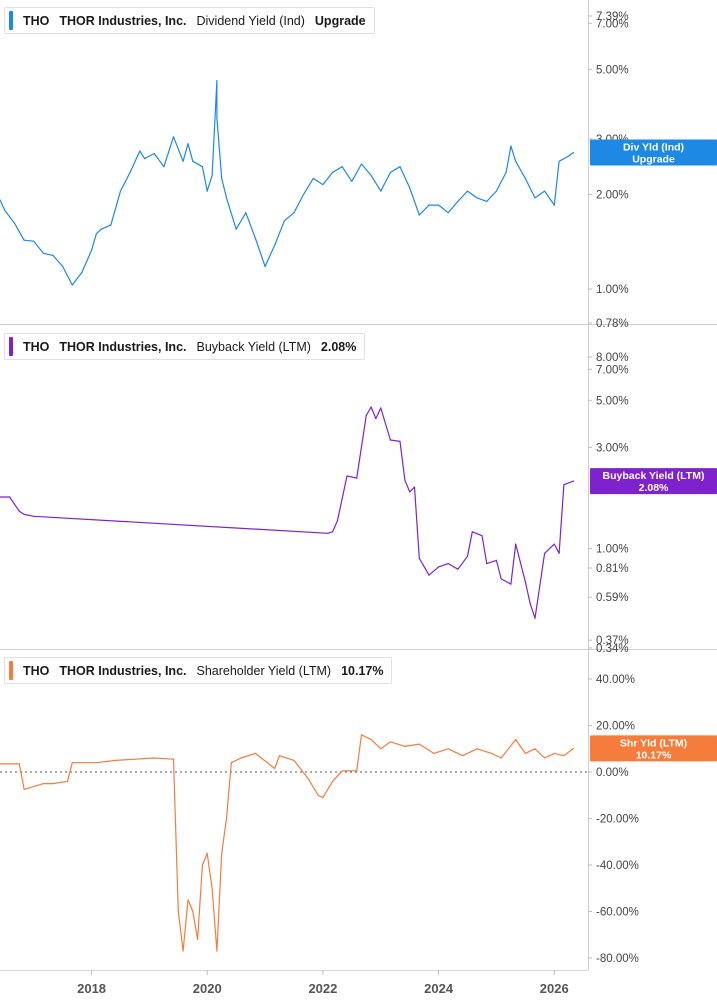 Image resolution: width=717 pixels, height=1005 pixels. I want to click on legend-value: 2.08%, so click(338, 346).